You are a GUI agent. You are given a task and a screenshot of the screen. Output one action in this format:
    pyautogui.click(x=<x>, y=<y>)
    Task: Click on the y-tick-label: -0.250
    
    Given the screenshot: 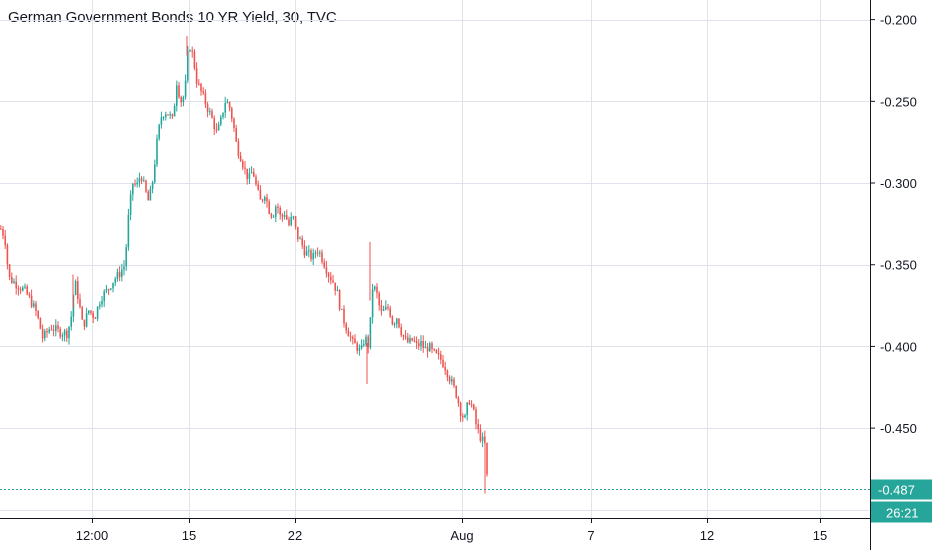 What is the action you would take?
    pyautogui.click(x=898, y=101)
    